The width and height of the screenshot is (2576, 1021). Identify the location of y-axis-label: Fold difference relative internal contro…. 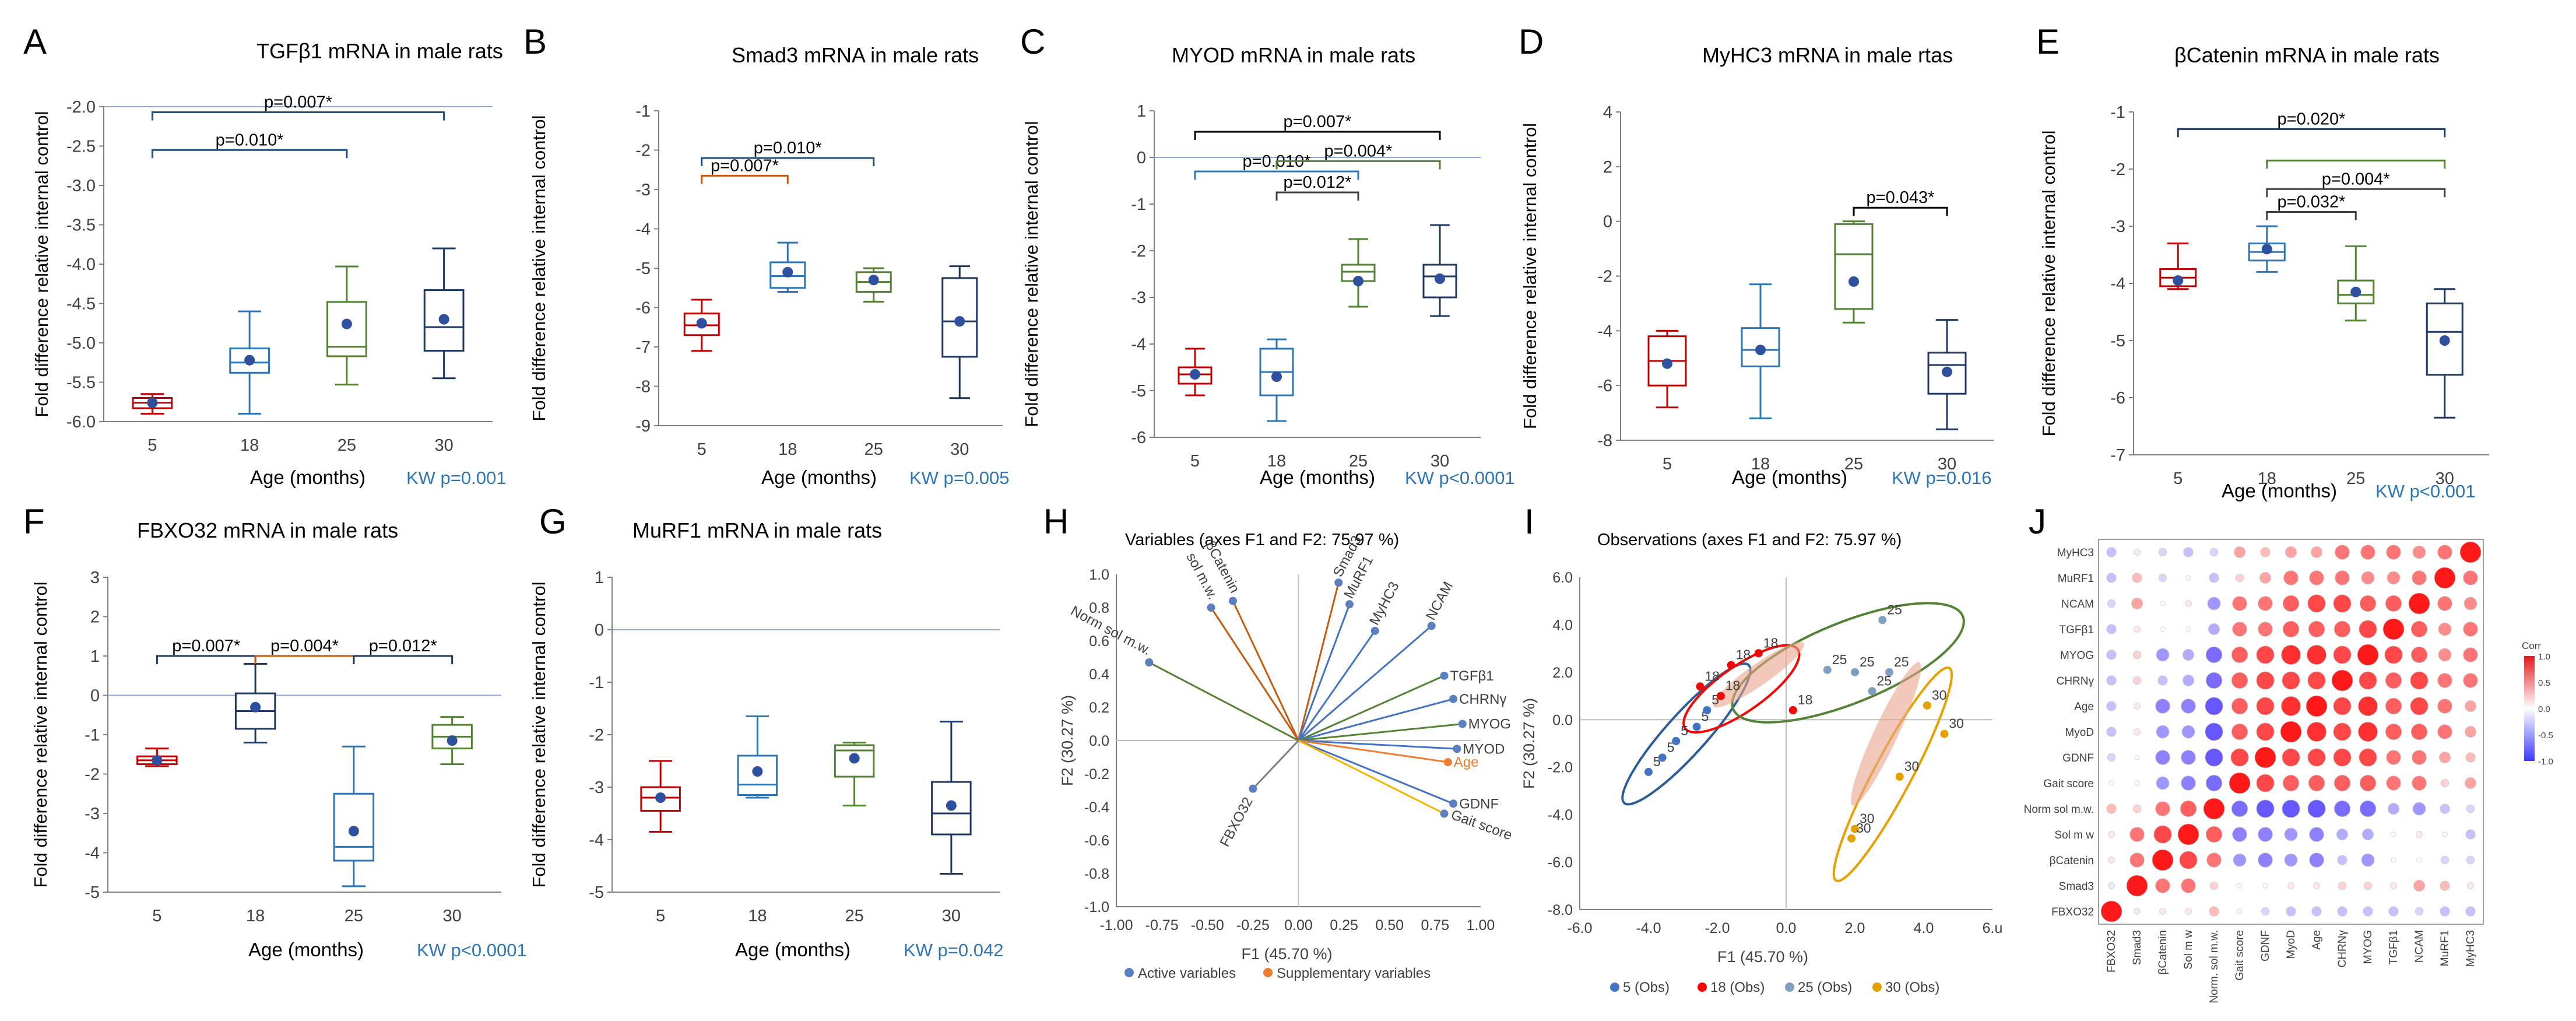
(539, 268).